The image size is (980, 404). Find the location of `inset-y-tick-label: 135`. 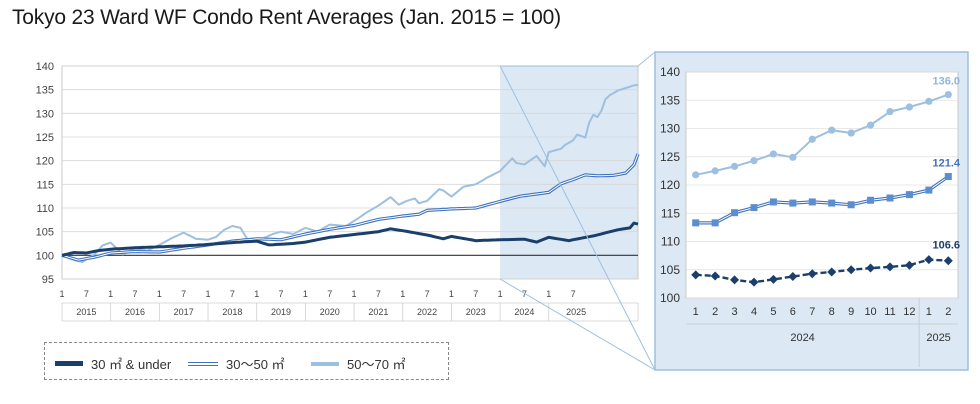

inset-y-tick-label: 135 is located at coordinates (670, 100).